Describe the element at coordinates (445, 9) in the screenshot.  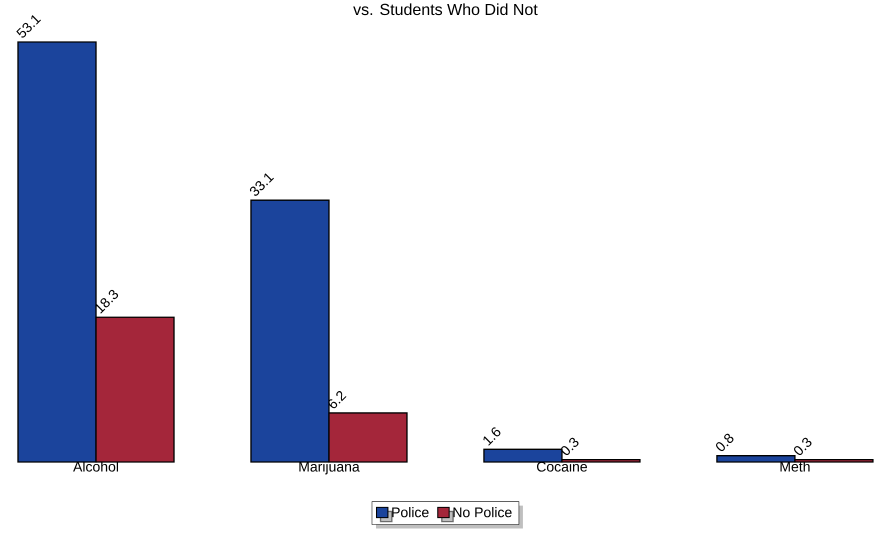
I see `chart-title: vs. Students Who Did Not` at that location.